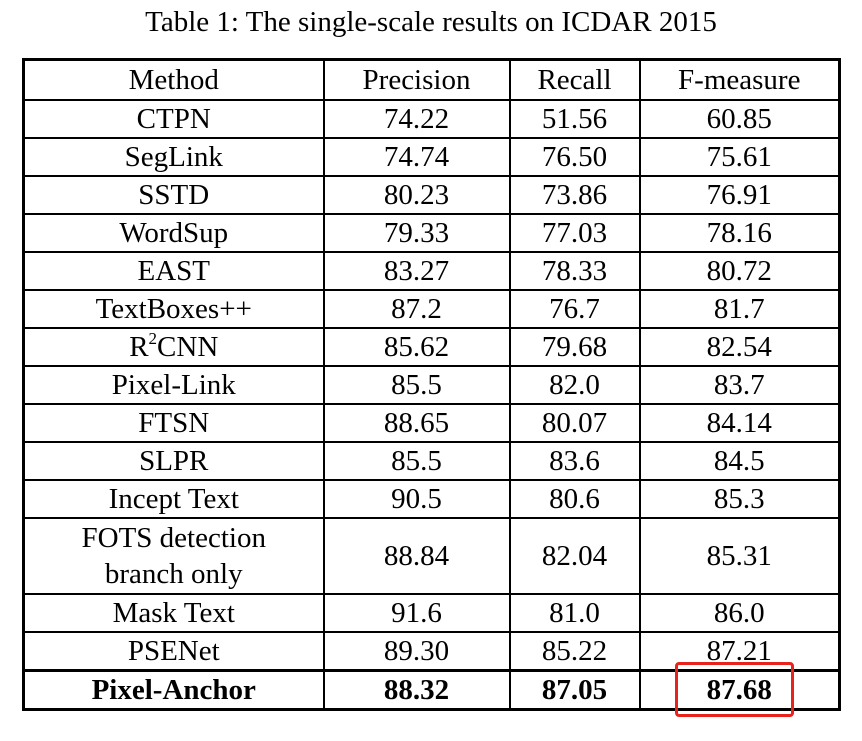  I want to click on f-measure-cell: 80.72, so click(739, 271).